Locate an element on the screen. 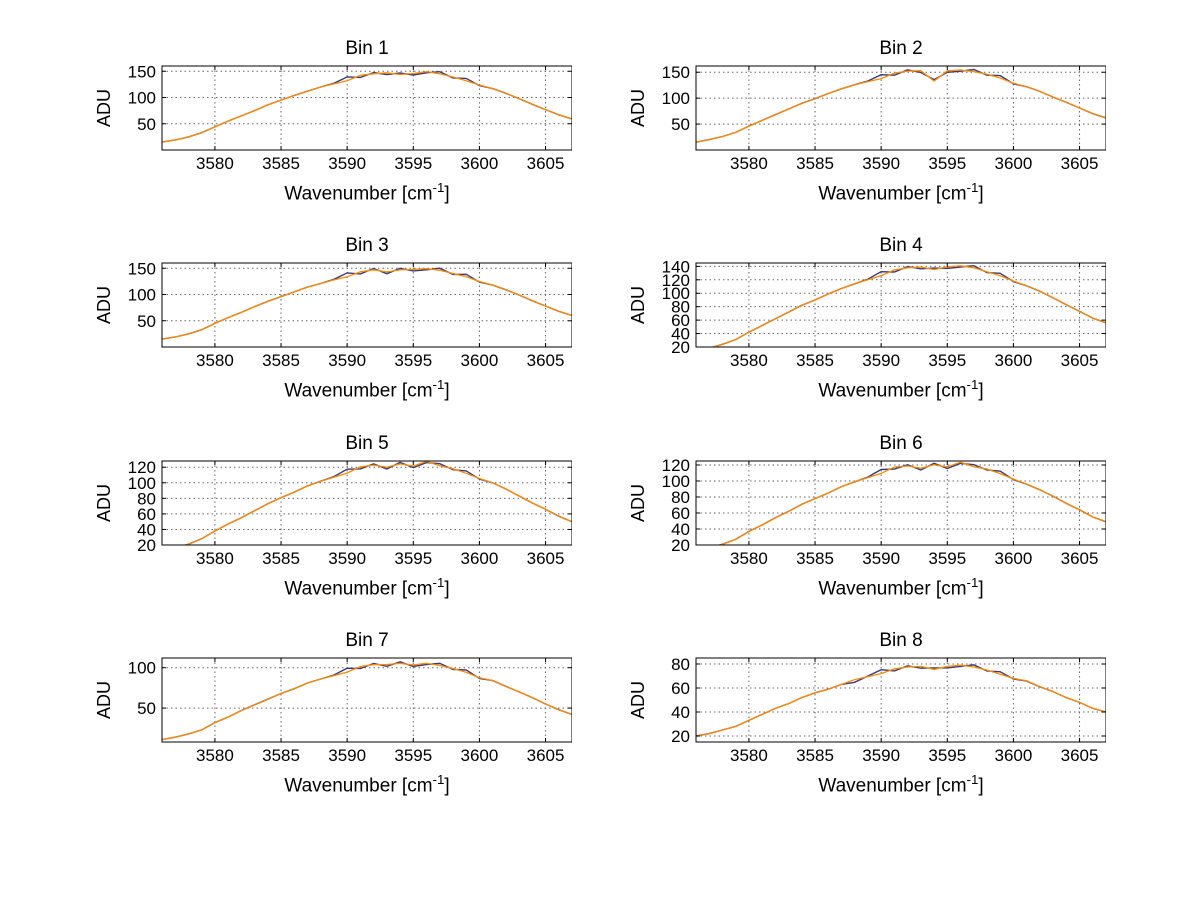 The image size is (1200, 901). y-tick-label: 80 is located at coordinates (146, 498).